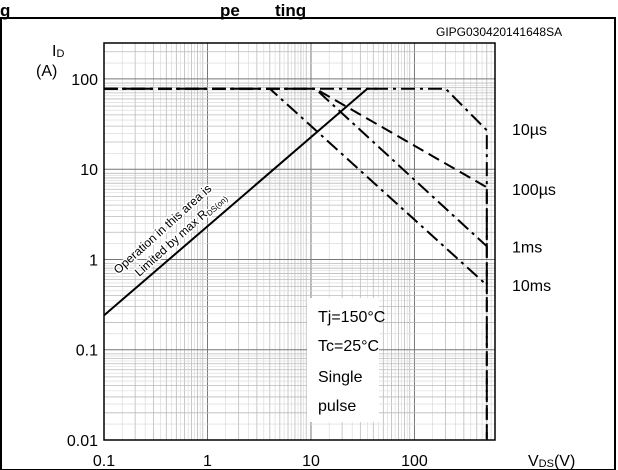  I want to click on y-axis-unit: (A), so click(46, 71).